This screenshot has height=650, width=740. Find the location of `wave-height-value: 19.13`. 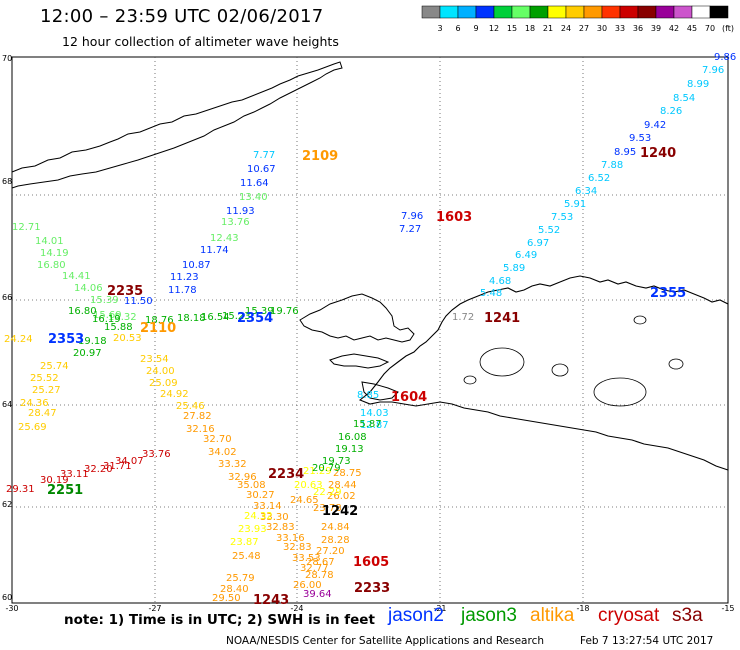

wave-height-value: 19.13 is located at coordinates (349, 449).